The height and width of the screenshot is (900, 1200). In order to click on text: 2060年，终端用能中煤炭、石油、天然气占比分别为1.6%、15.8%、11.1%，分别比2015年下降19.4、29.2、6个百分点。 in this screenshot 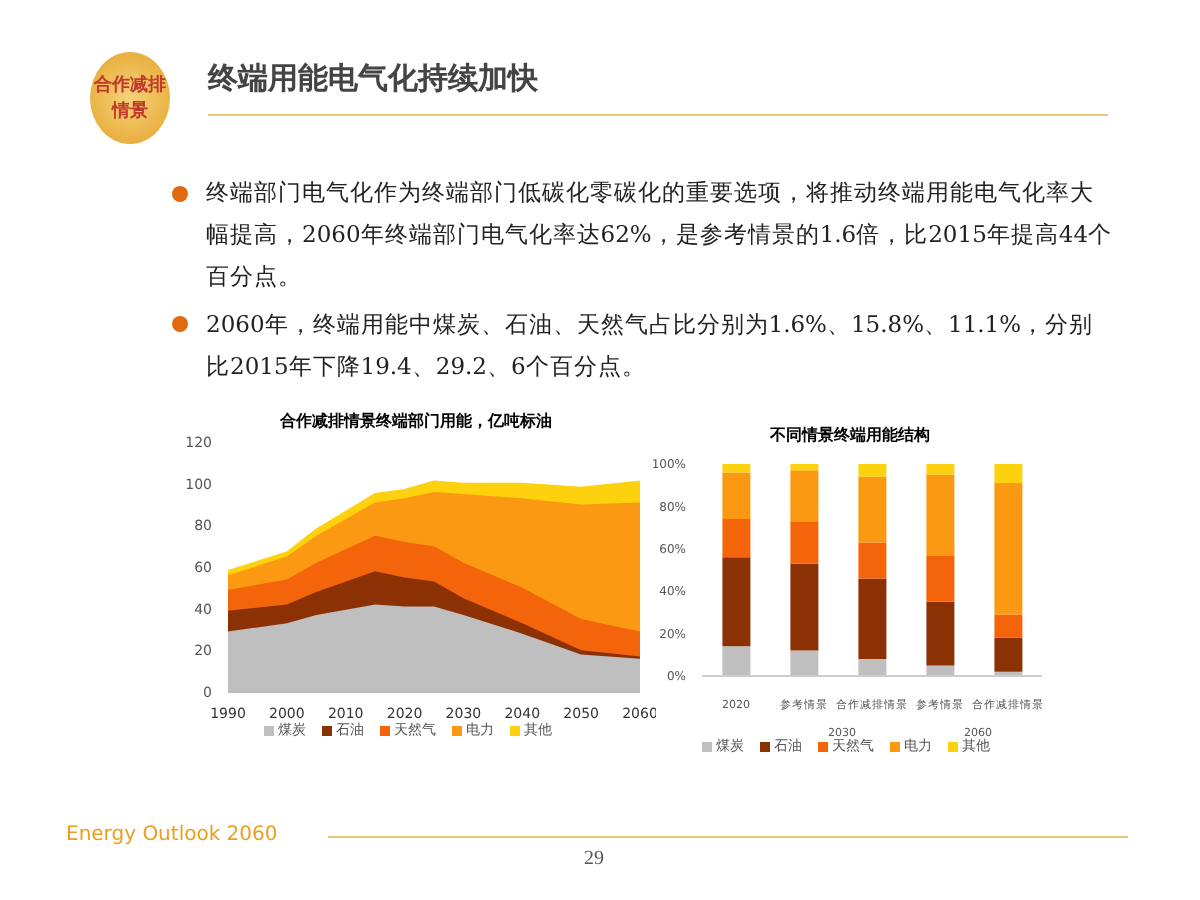, I will do `click(651, 346)`.